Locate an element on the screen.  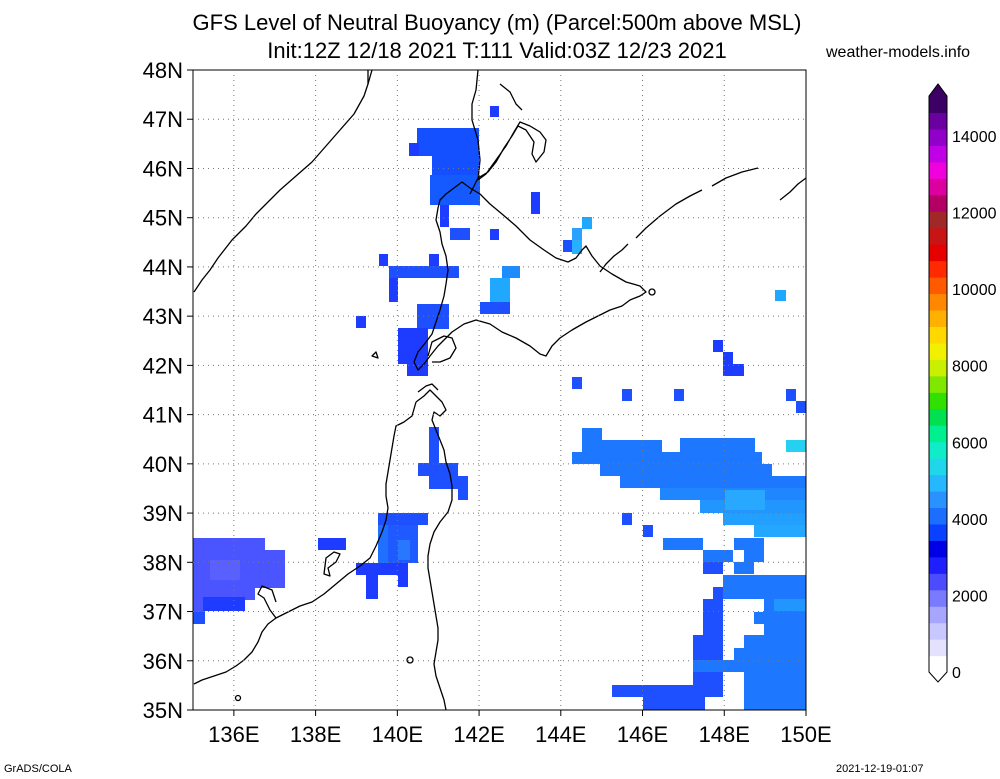
site-label: weather-models.info is located at coordinates (898, 52).